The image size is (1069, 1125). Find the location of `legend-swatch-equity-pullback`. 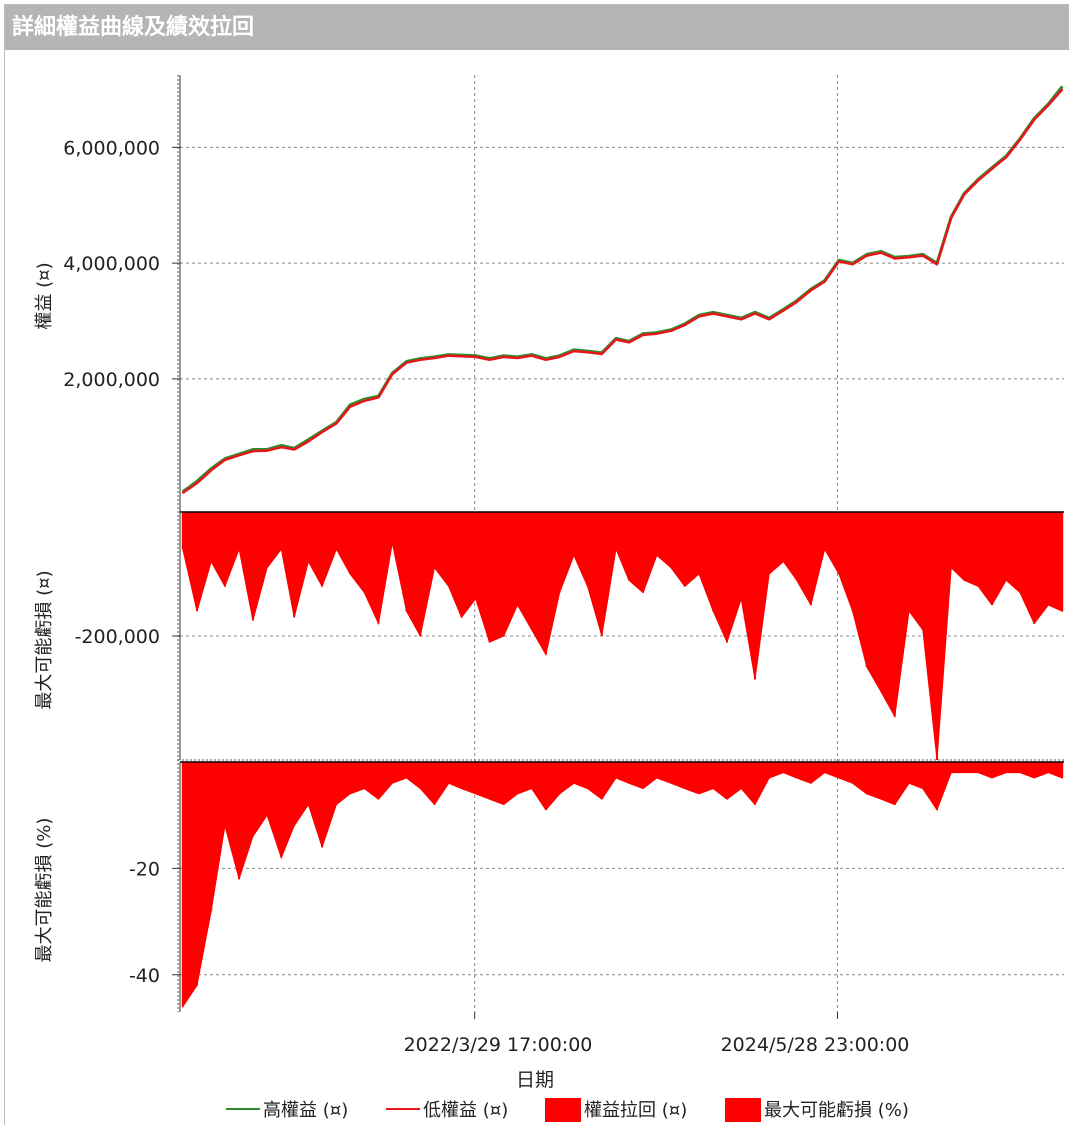

legend-swatch-equity-pullback is located at coordinates (563, 1110).